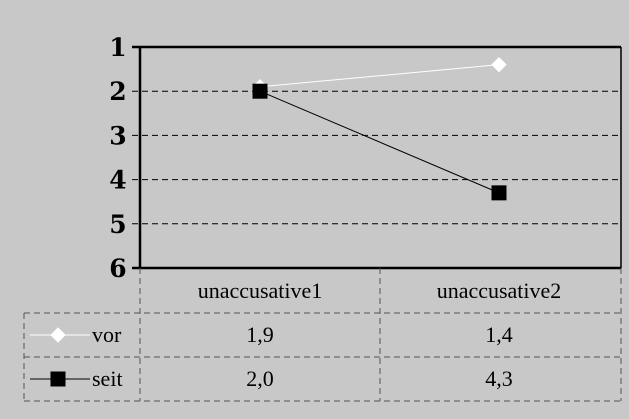 Image resolution: width=629 pixels, height=419 pixels. I want to click on table-cell-value: 1,4, so click(499, 334).